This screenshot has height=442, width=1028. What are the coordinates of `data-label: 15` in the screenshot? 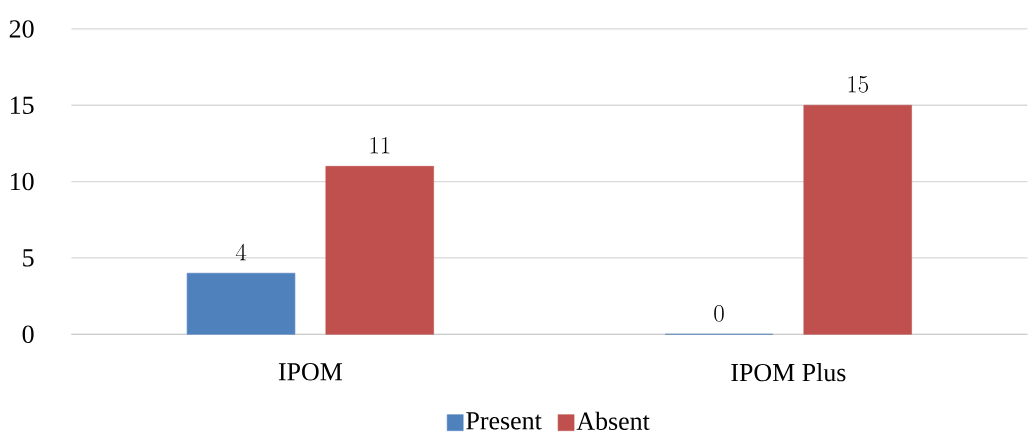 It's located at (858, 84).